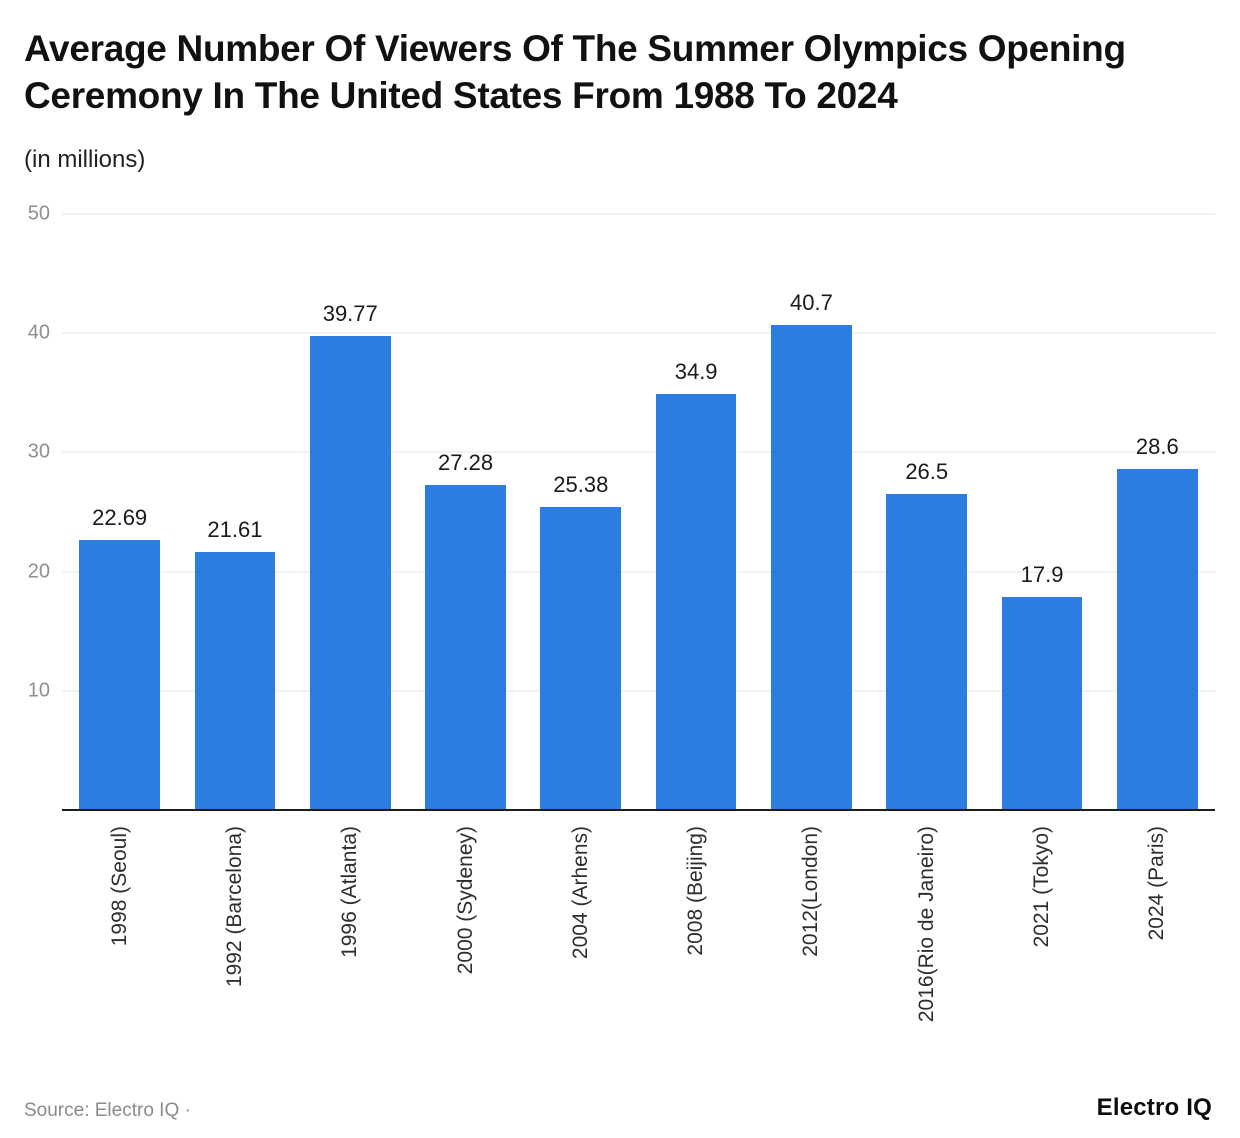 Image resolution: width=1240 pixels, height=1138 pixels. Describe the element at coordinates (38, 451) in the screenshot. I see `y-axis-tick-label: 30` at that location.